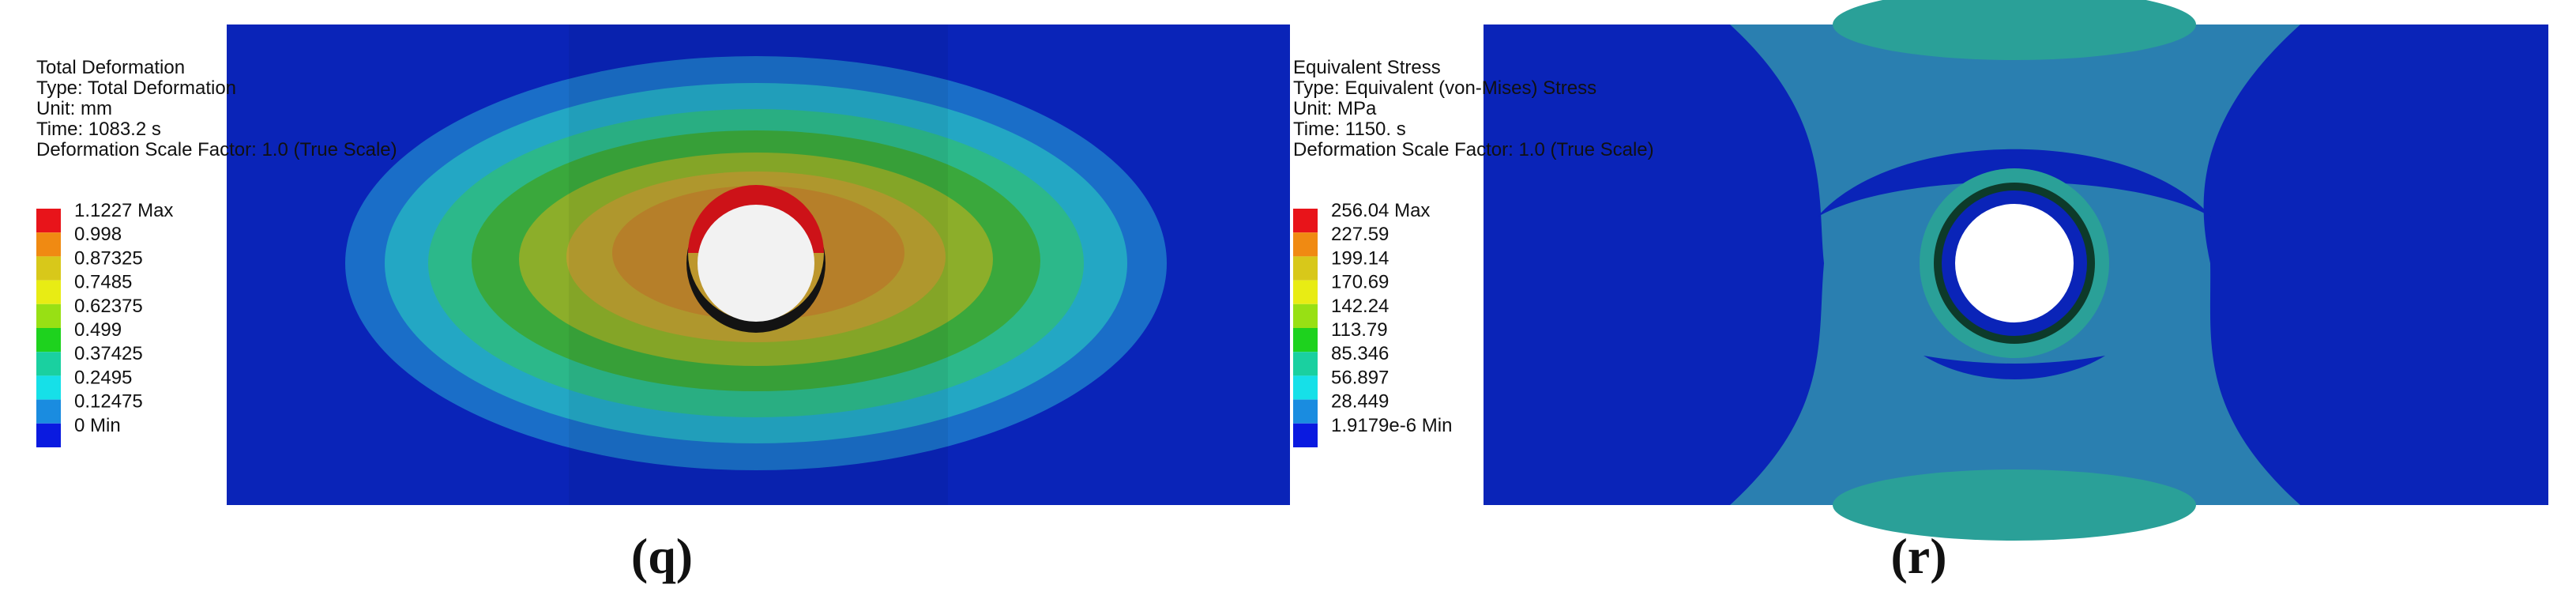 The width and height of the screenshot is (2576, 607). Describe the element at coordinates (124, 210) in the screenshot. I see `legend-label: 1.1227 Max` at that location.